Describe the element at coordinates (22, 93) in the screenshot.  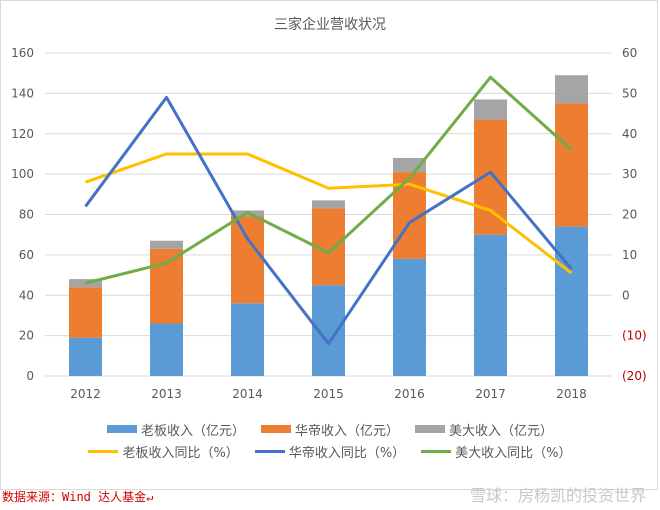
I see `y-left-tick: 140` at that location.